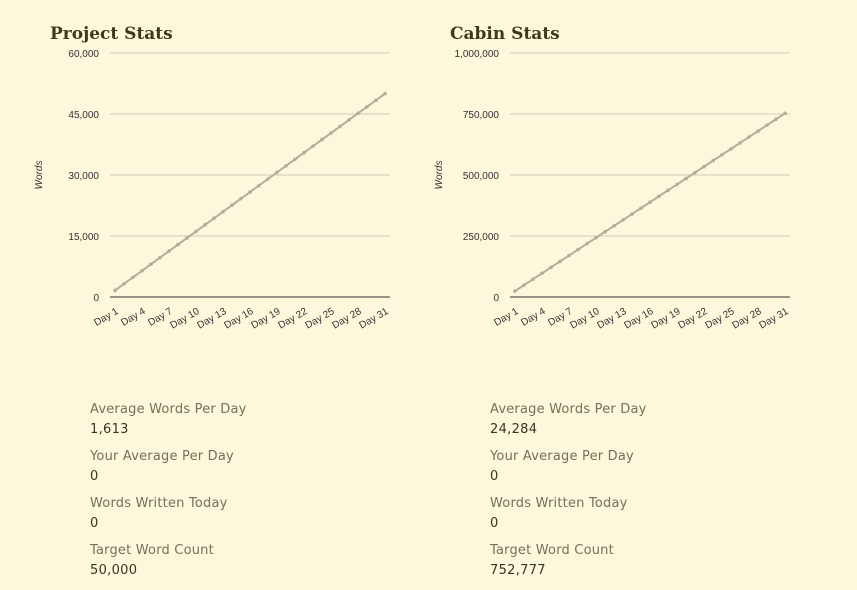 The height and width of the screenshot is (590, 857). I want to click on x-tick-label: Day 10, so click(185, 319).